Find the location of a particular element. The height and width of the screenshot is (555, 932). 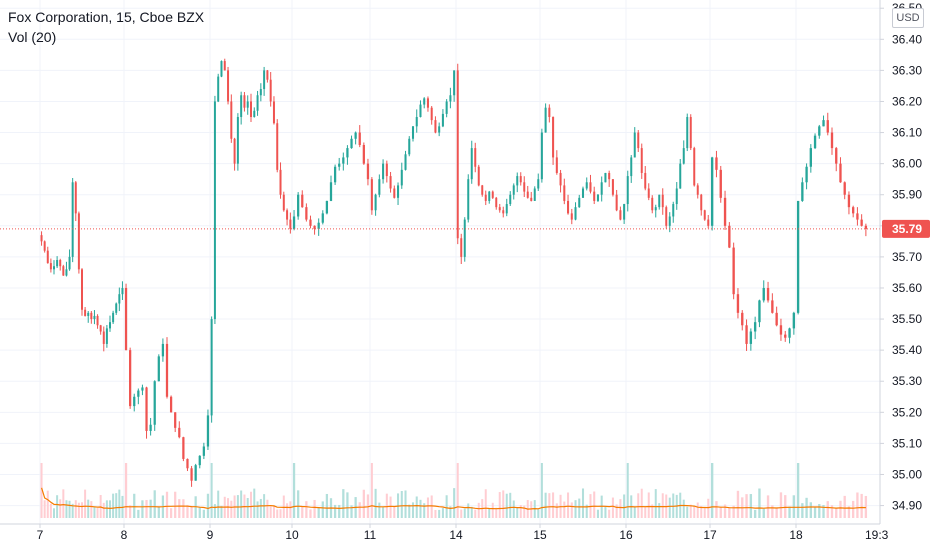

volume-indicator-label: Vol (20) is located at coordinates (32, 37).